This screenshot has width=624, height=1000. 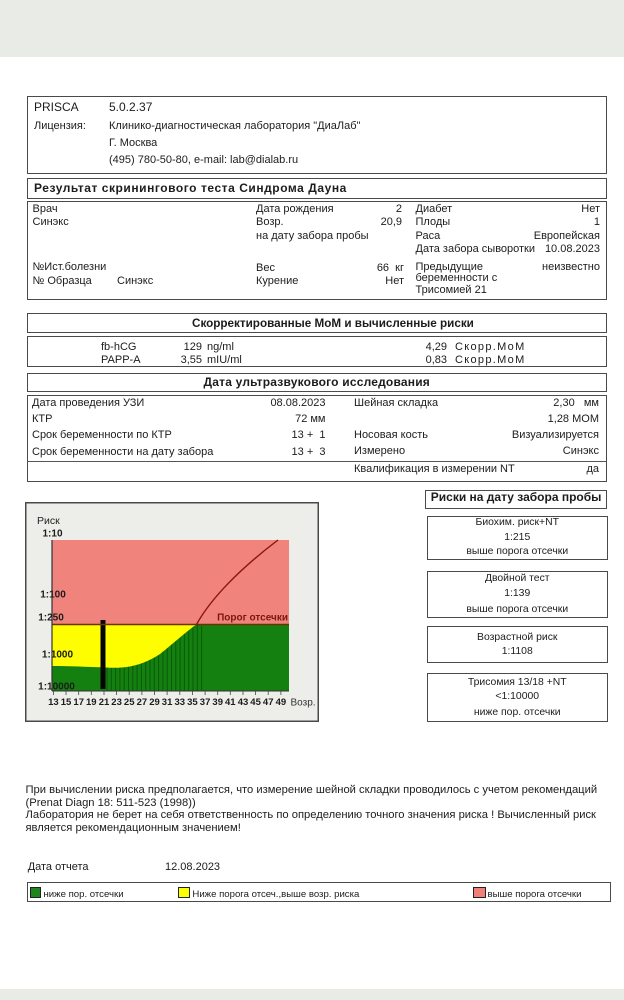 I want to click on svg-text: 35, so click(x=192, y=702).